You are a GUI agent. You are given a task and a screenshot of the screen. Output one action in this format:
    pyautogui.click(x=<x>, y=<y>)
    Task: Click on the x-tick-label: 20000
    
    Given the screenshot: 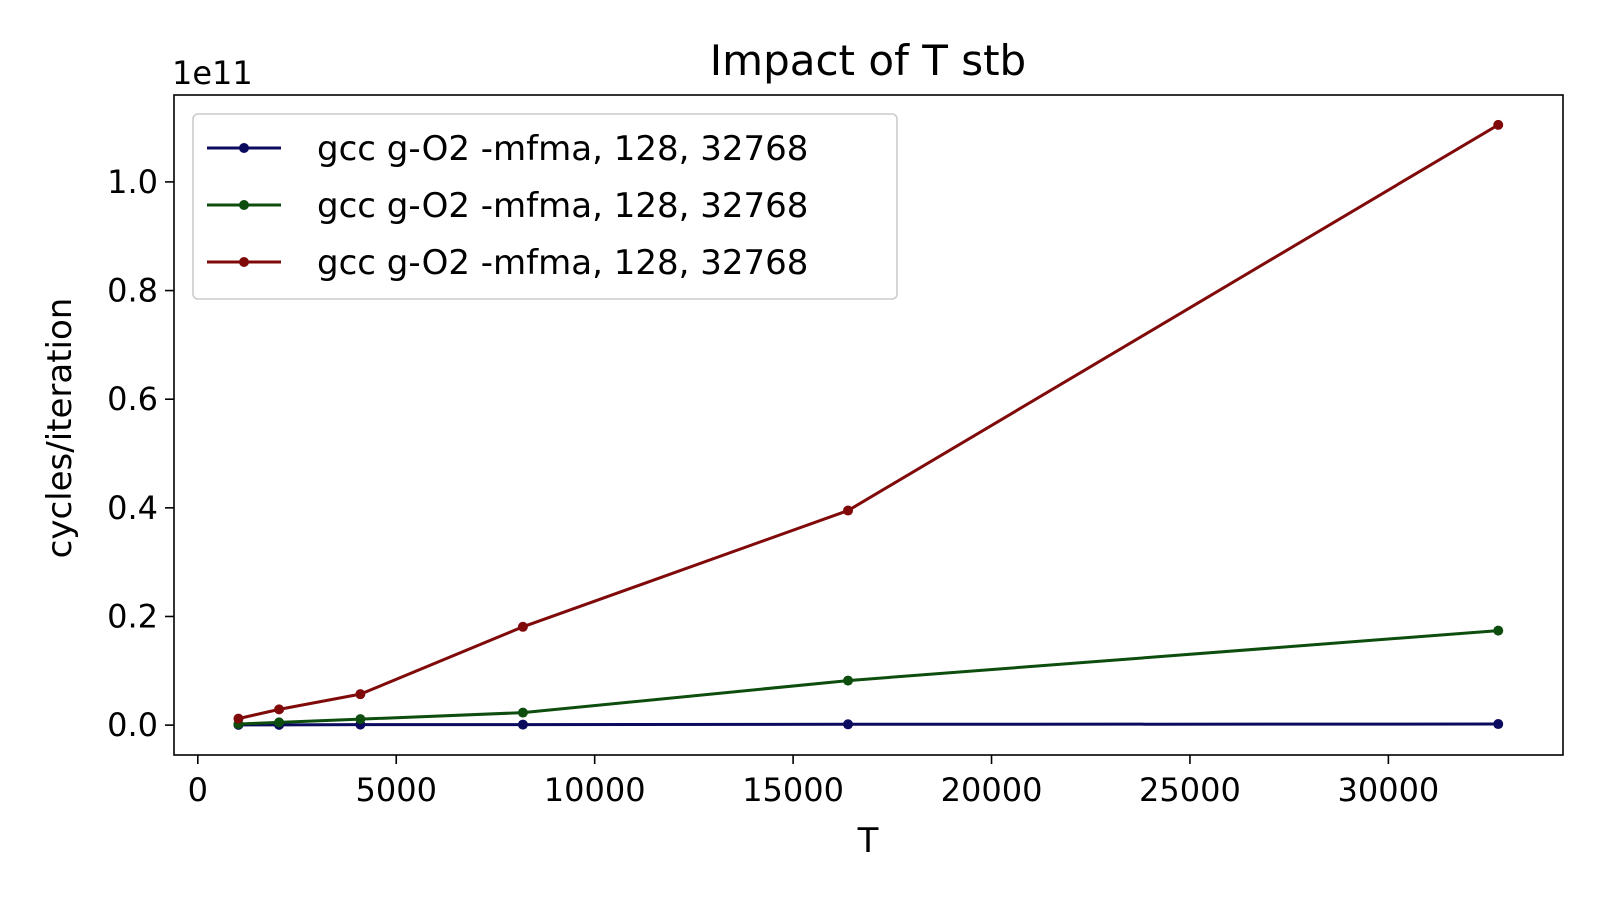 What is the action you would take?
    pyautogui.click(x=992, y=790)
    